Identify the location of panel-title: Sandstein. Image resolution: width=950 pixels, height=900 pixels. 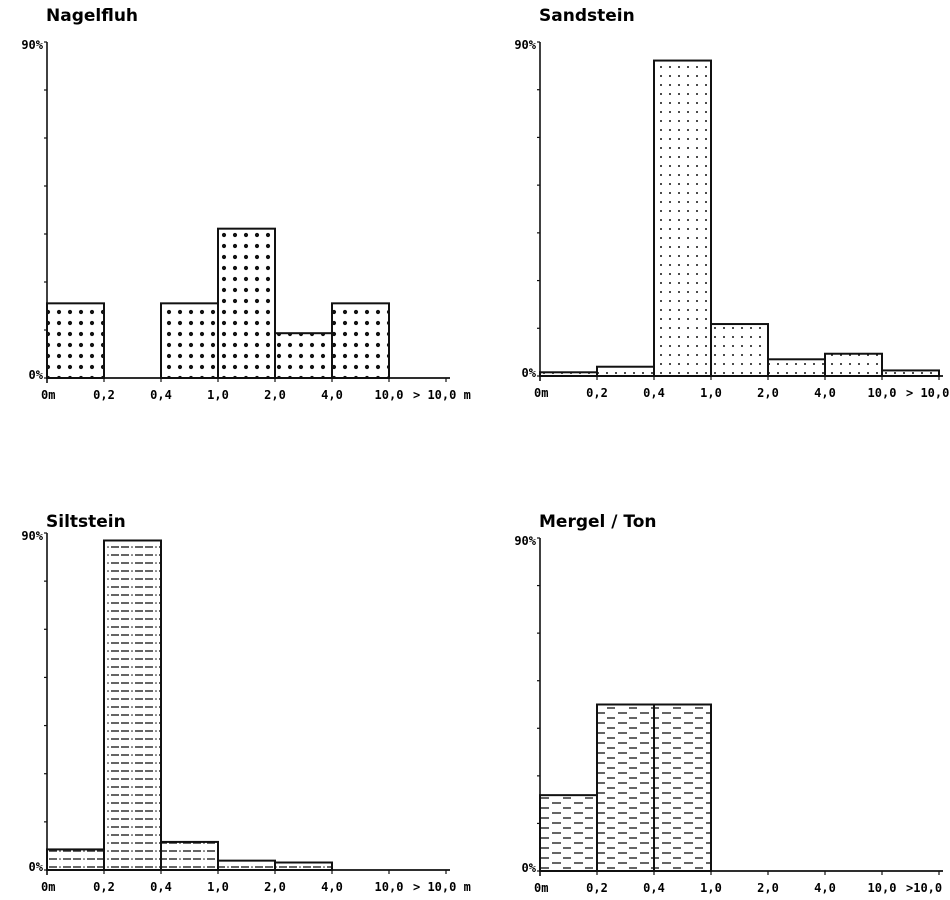
(587, 16).